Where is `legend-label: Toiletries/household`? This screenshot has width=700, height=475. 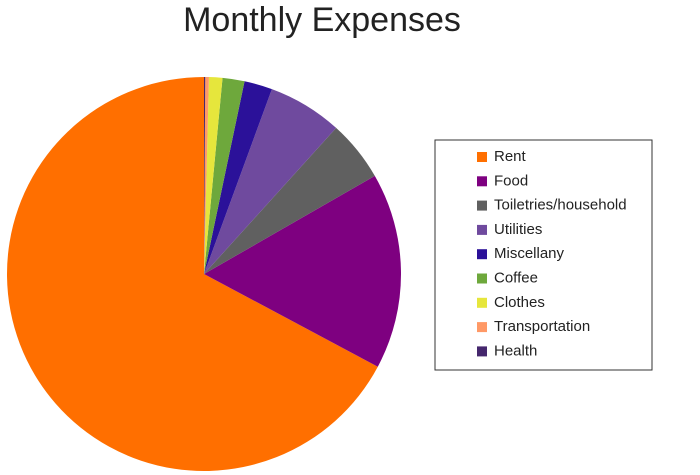
legend-label: Toiletries/household is located at coordinates (560, 205).